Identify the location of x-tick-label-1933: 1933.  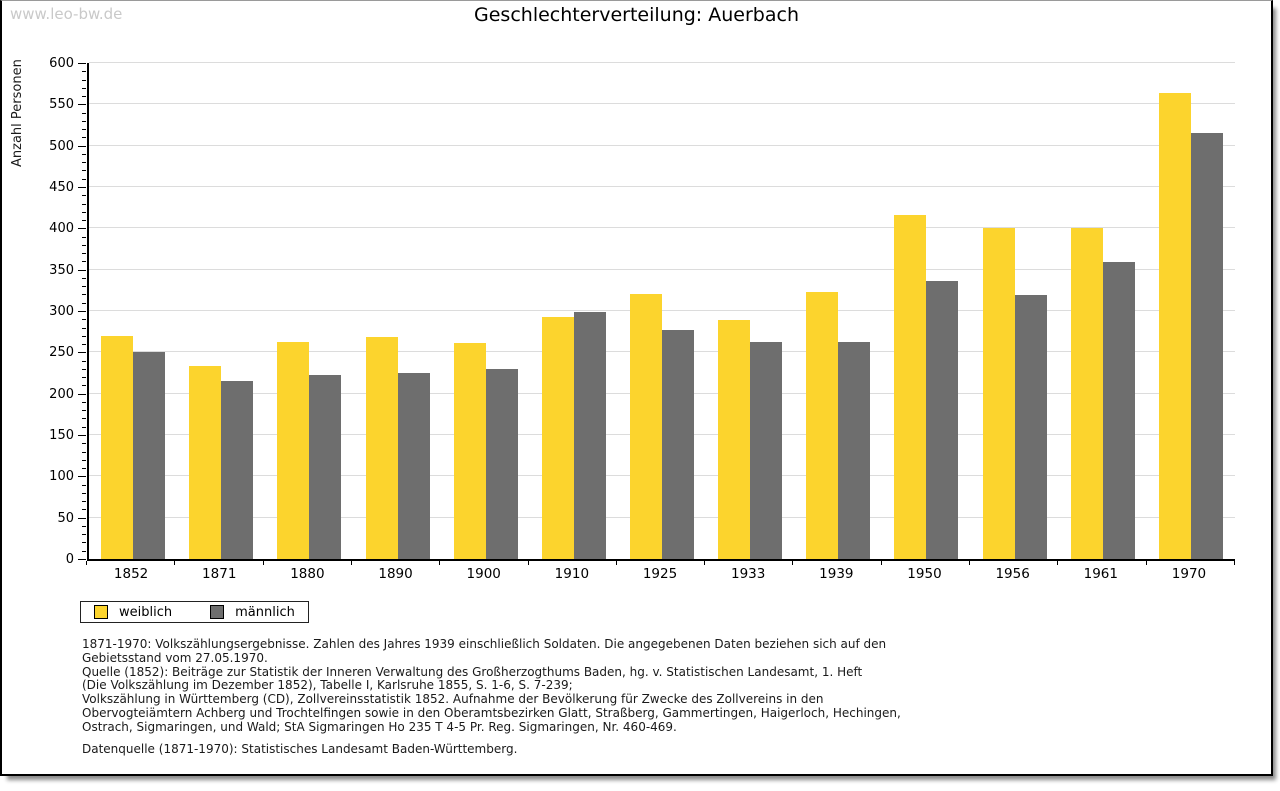
(748, 574).